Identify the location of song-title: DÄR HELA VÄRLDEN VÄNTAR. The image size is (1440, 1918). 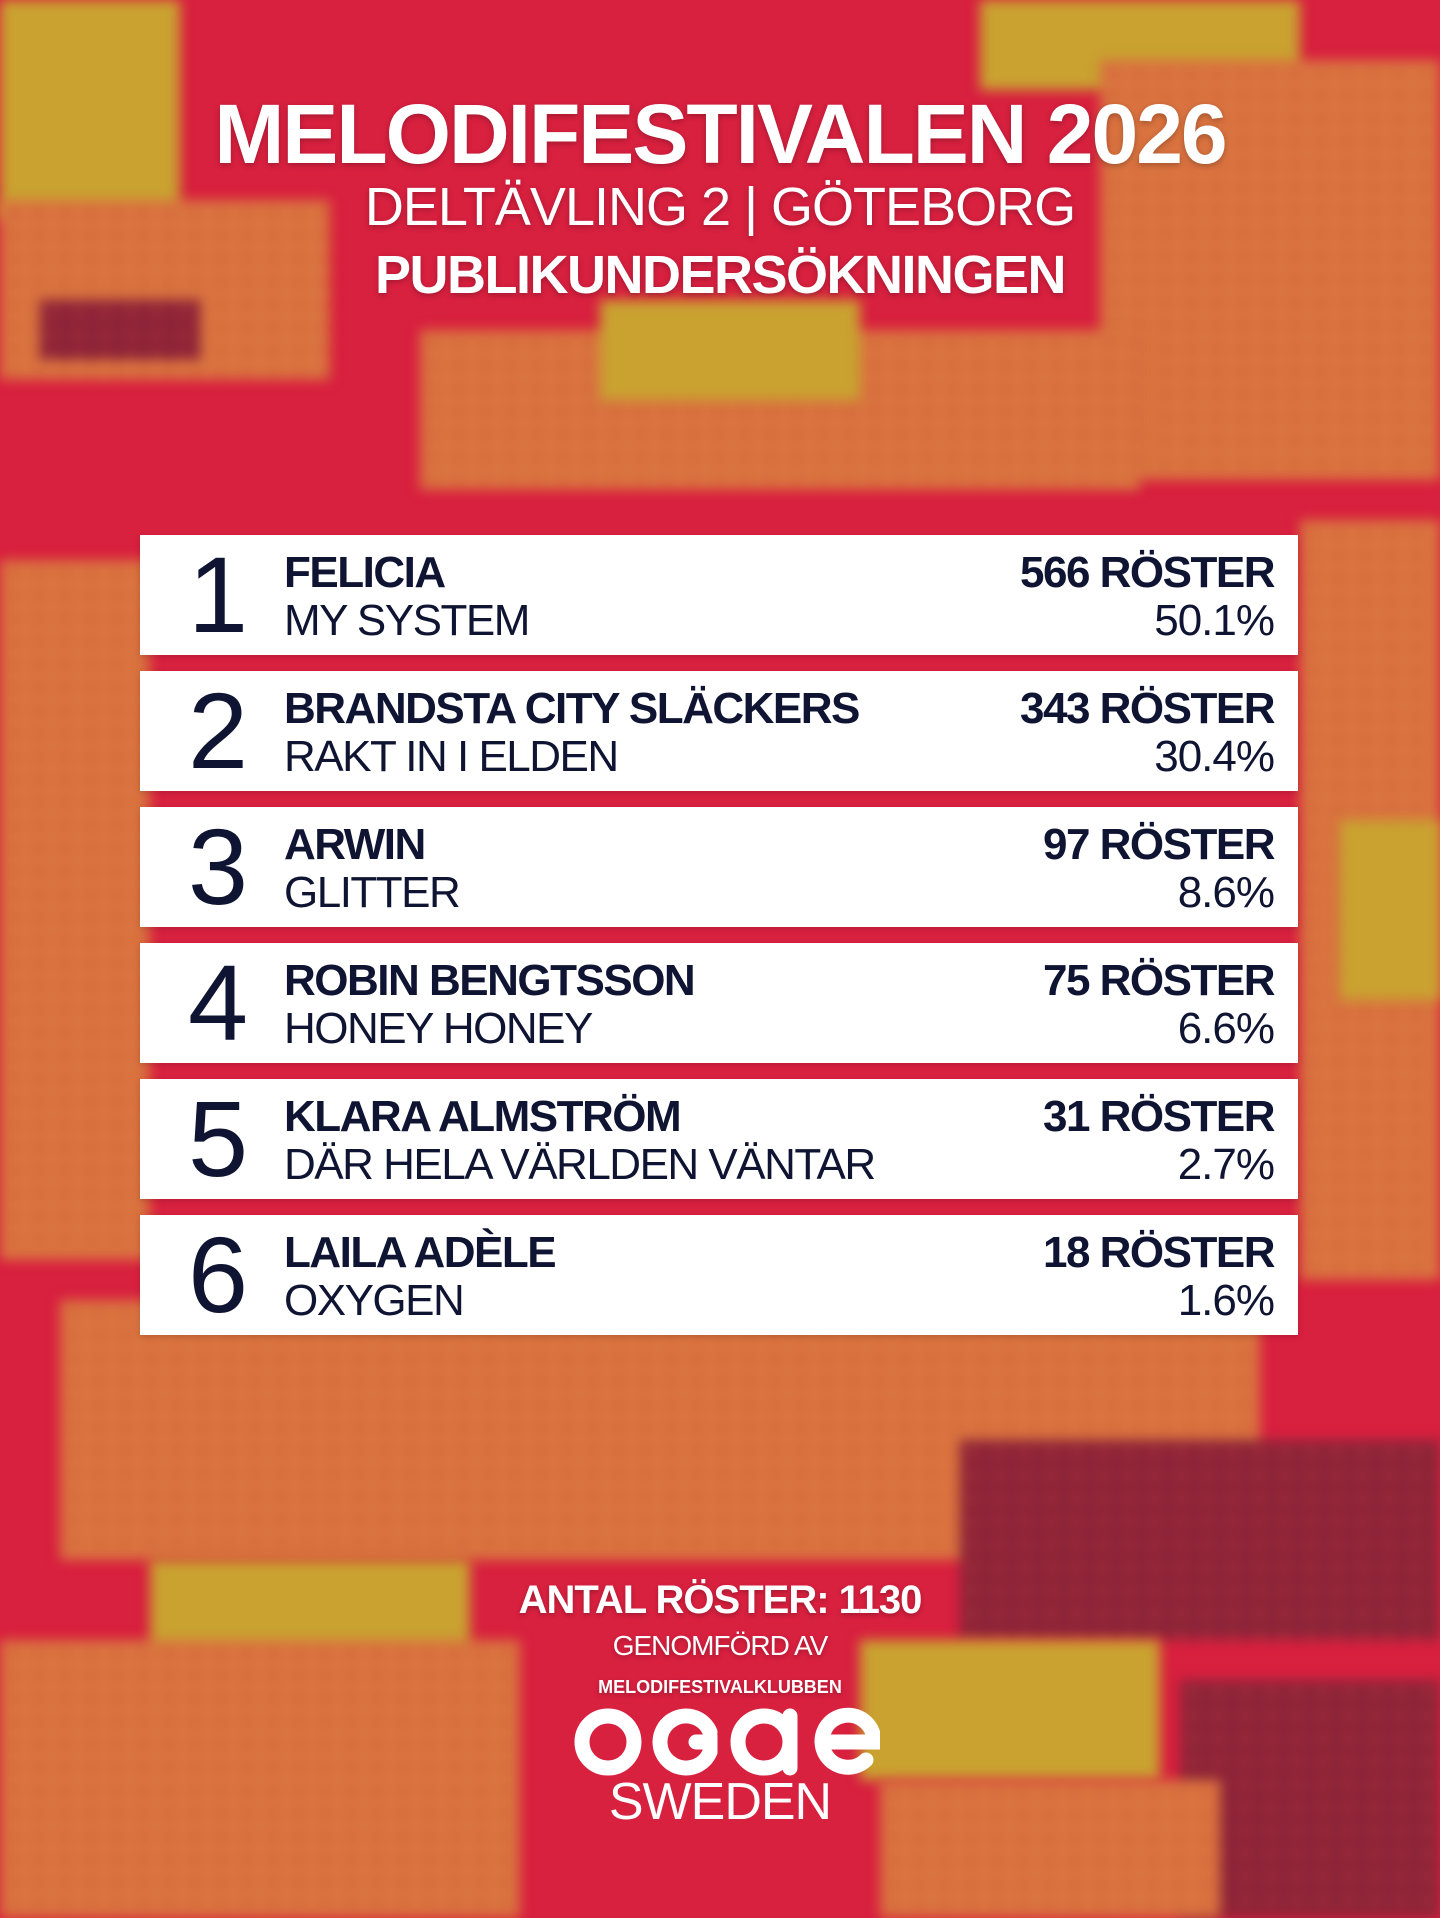
(580, 1164).